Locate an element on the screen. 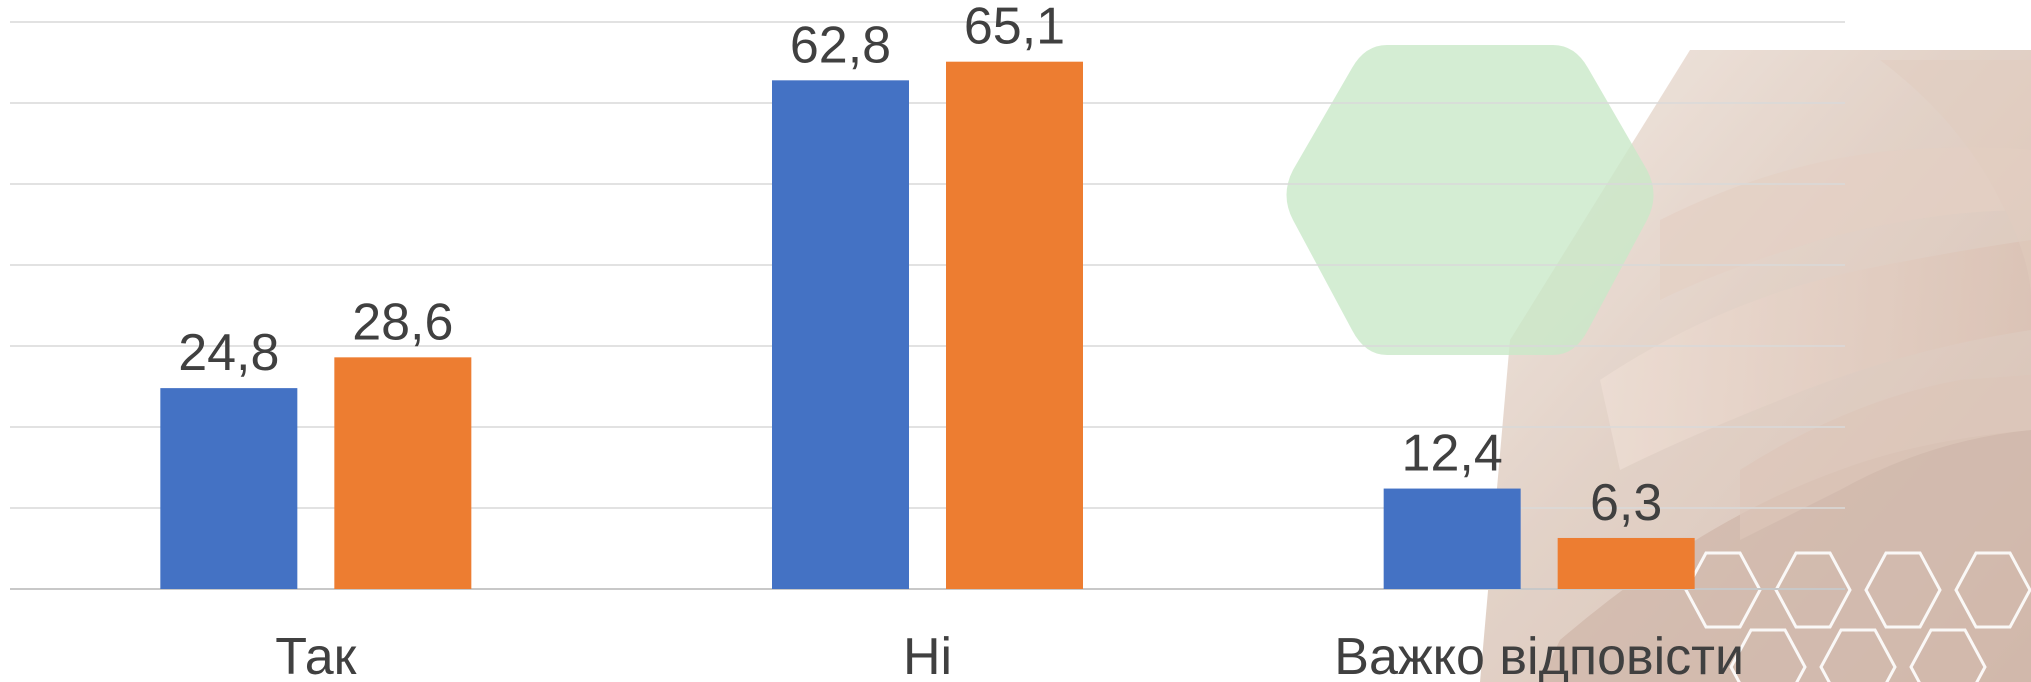 The width and height of the screenshot is (2031, 682). data-label-series-2-category-1: 28,6 is located at coordinates (402, 322).